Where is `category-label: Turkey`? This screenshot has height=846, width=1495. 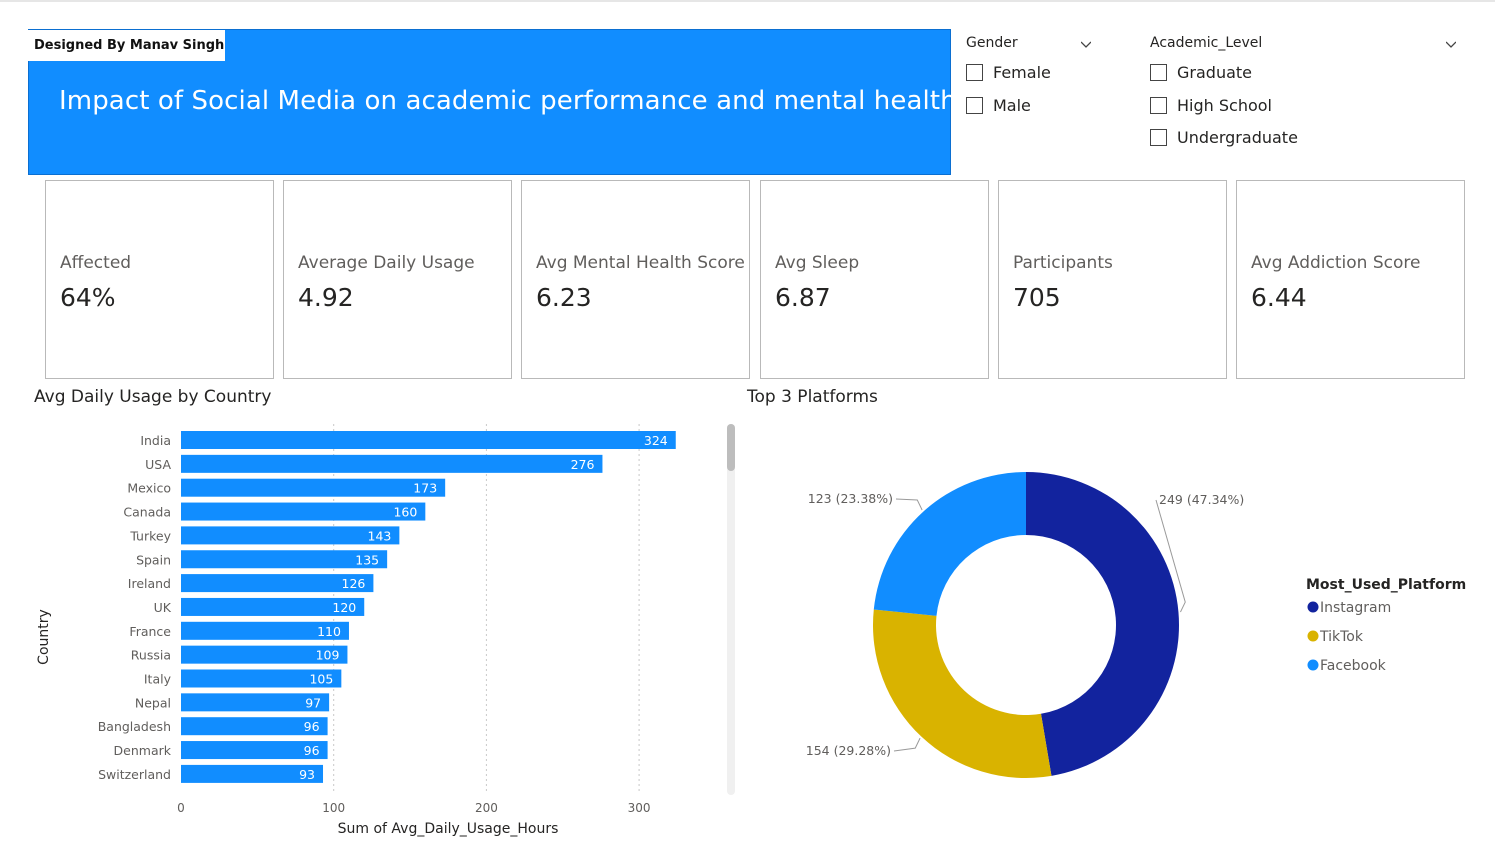 category-label: Turkey is located at coordinates (150, 535).